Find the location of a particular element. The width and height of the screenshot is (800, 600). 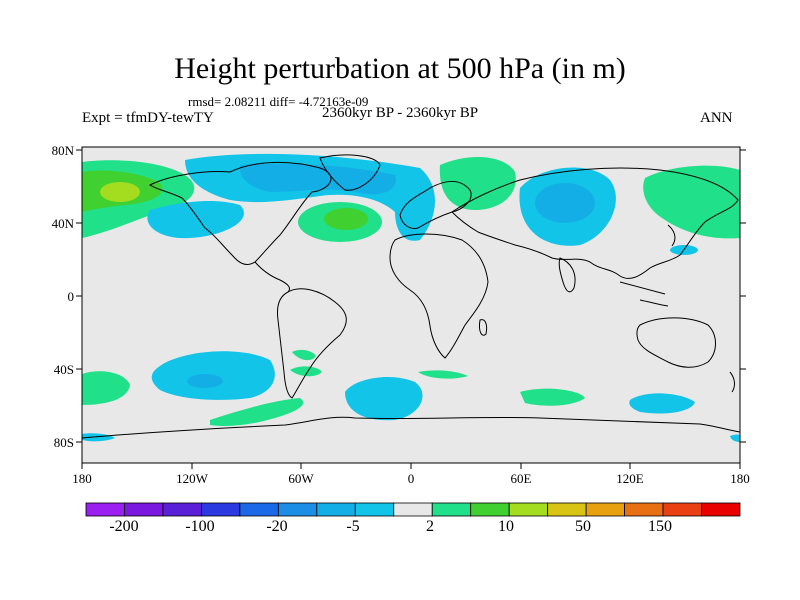

lon-labels: 180 120W 60W 0 60E 120E 180 is located at coordinates (411, 478).